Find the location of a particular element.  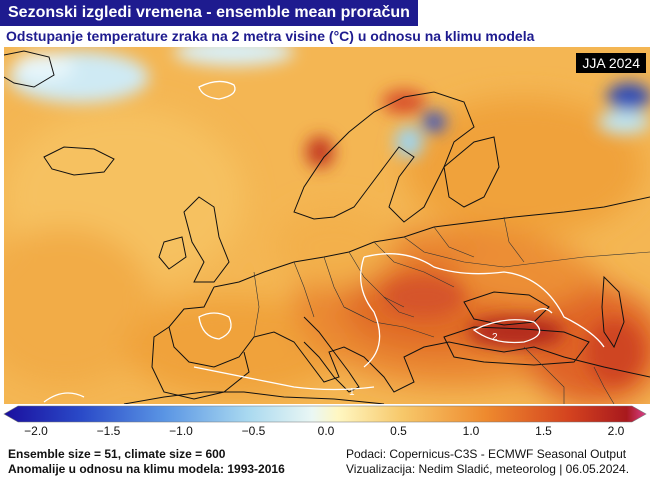

colorbar is located at coordinates (325, 414).